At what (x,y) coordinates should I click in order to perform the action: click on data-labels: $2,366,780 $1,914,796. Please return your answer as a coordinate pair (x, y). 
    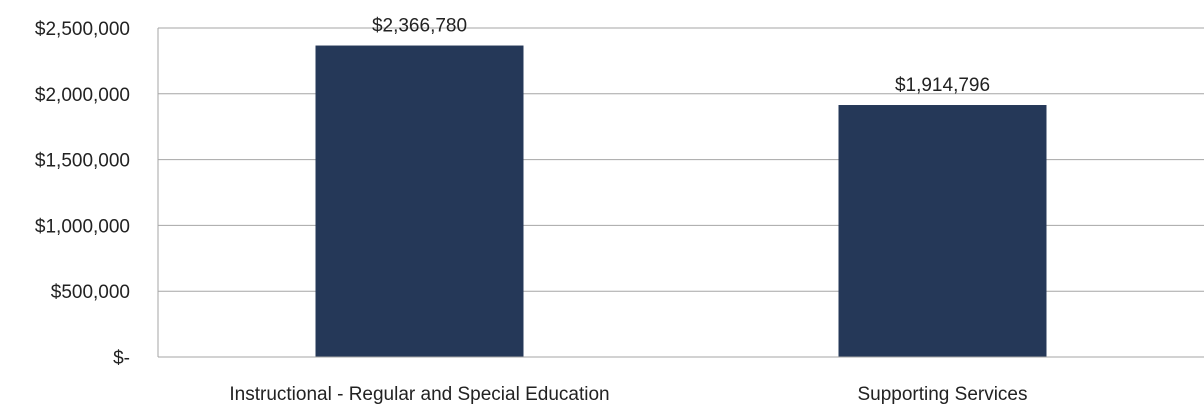
    Looking at the image, I should click on (681, 56).